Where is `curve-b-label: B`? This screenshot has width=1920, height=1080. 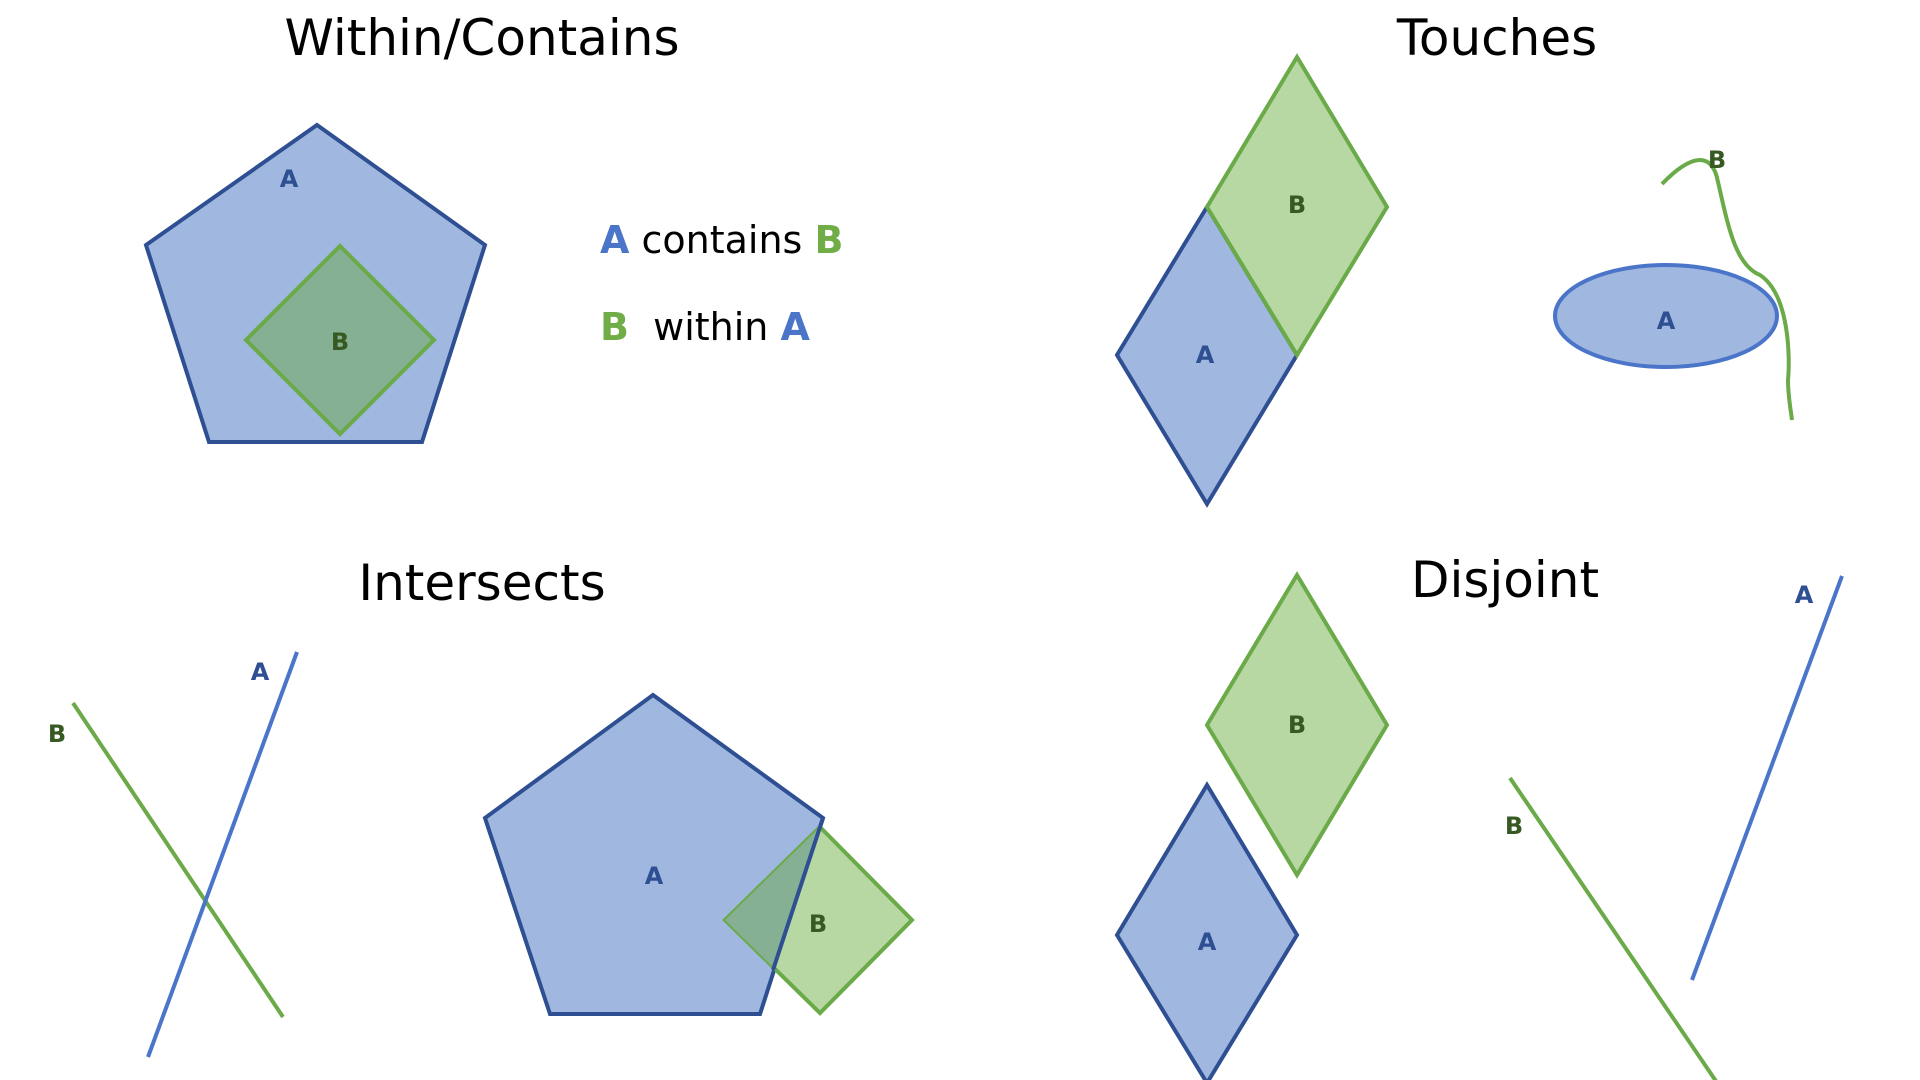 curve-b-label: B is located at coordinates (1717, 160).